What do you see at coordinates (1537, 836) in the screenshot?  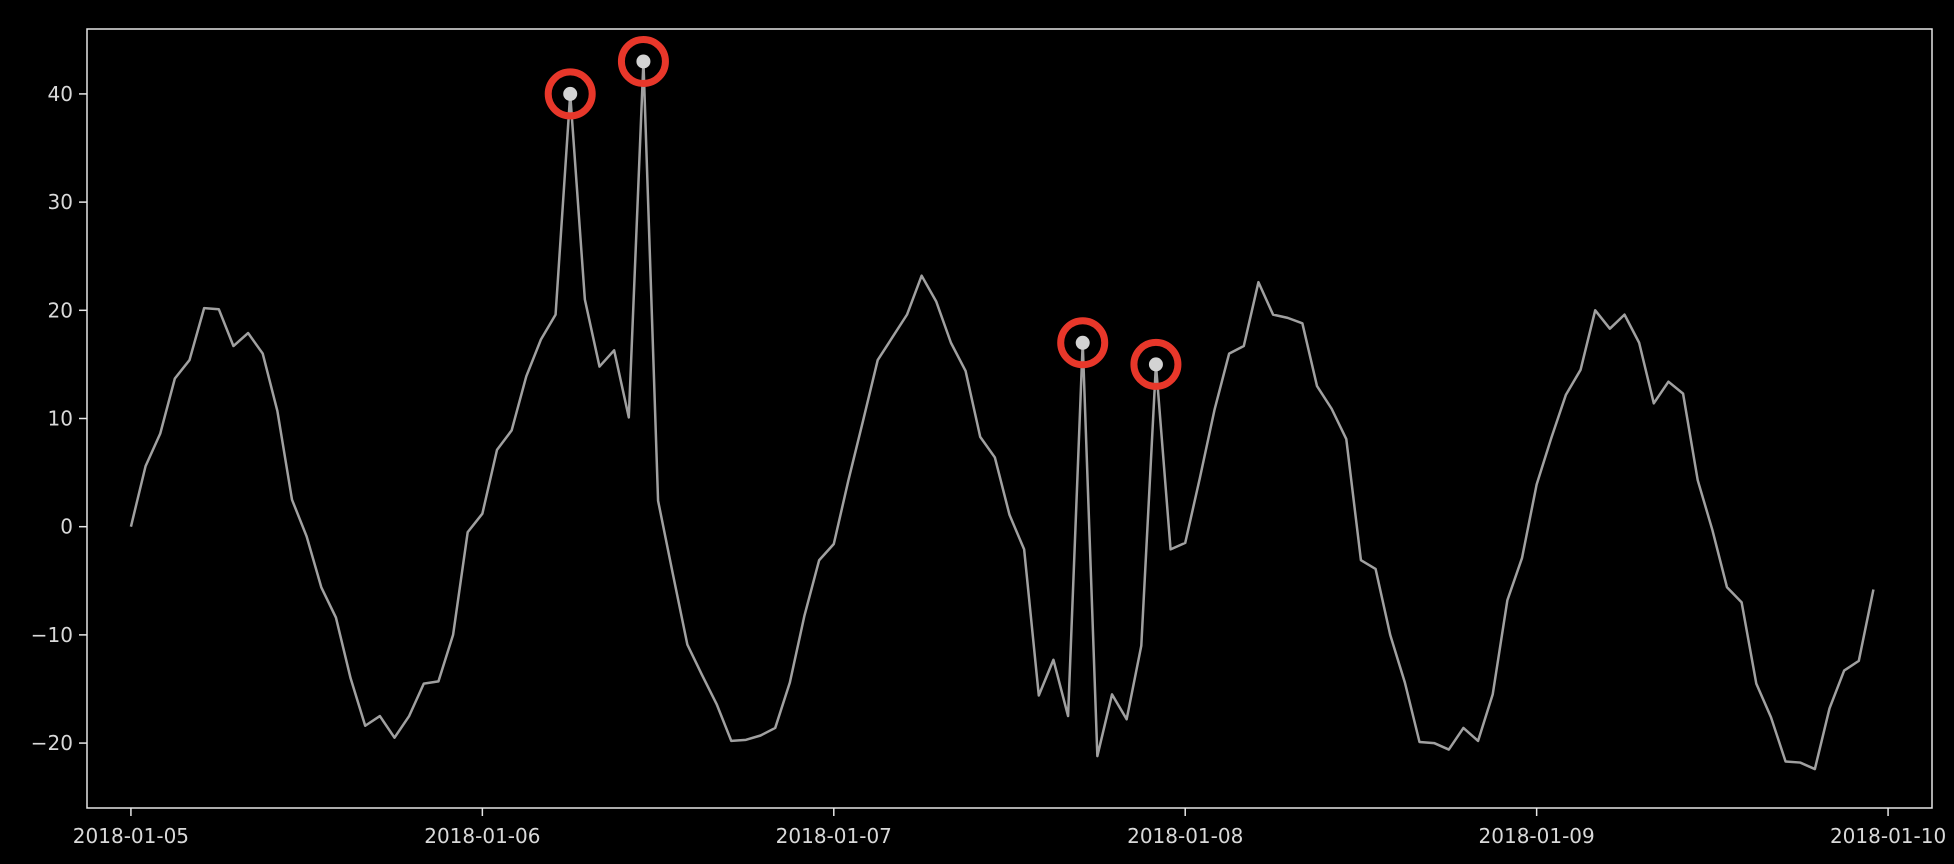 I see `x-tick-label: 2018-01-09` at bounding box center [1537, 836].